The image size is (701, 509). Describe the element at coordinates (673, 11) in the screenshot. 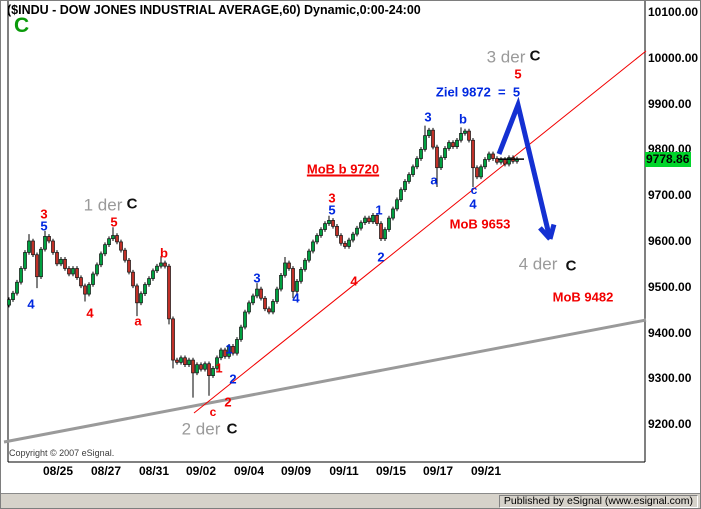

I see `price-axis-label: 10100.00` at that location.